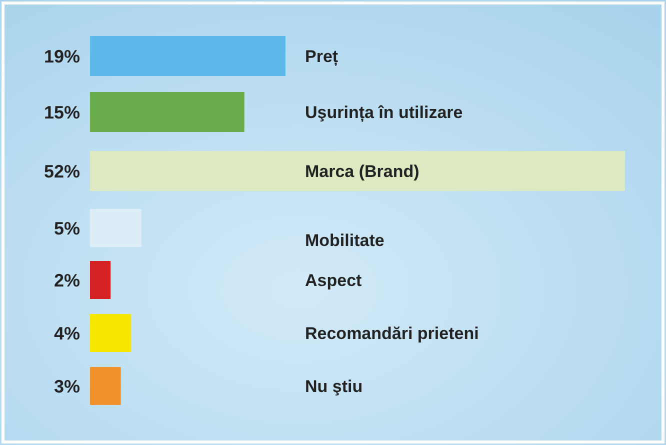 The image size is (666, 445). I want to click on data-label: 4%, so click(67, 333).